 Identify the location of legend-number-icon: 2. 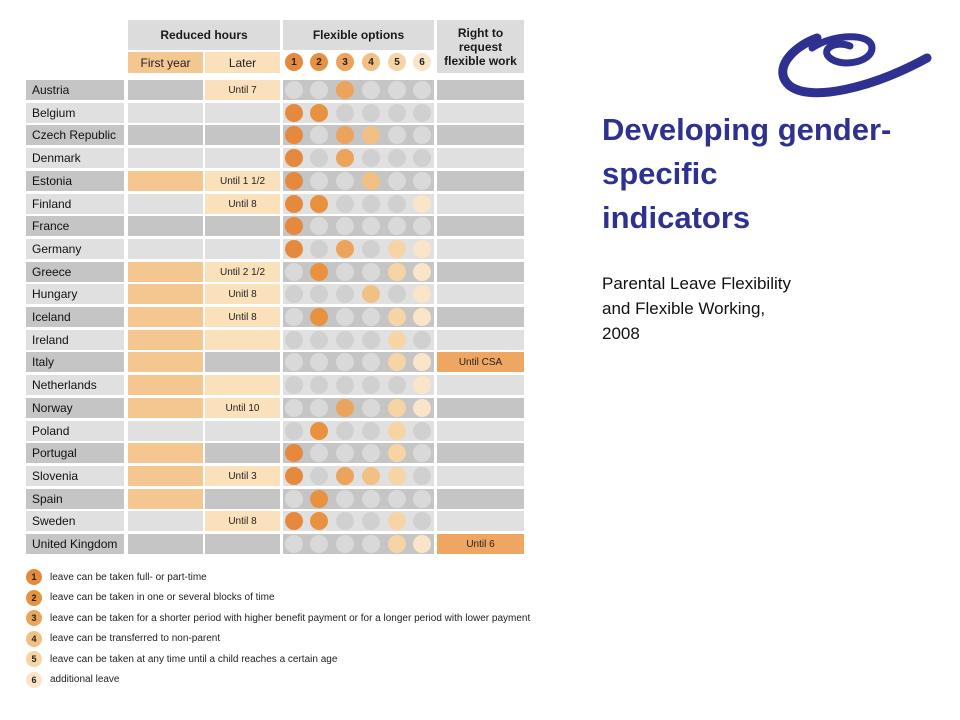
(34, 597).